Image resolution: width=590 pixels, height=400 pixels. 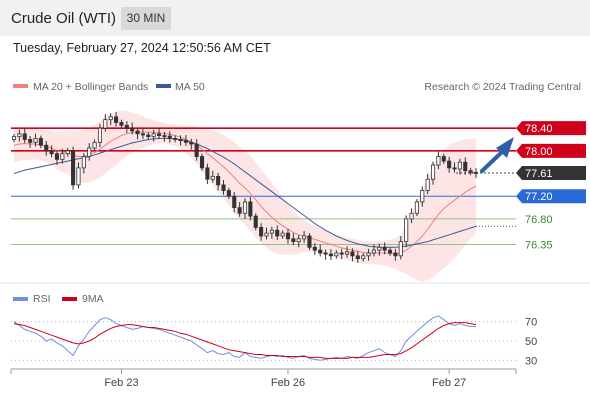 I want to click on legend-rsi-swatch, so click(x=20, y=299).